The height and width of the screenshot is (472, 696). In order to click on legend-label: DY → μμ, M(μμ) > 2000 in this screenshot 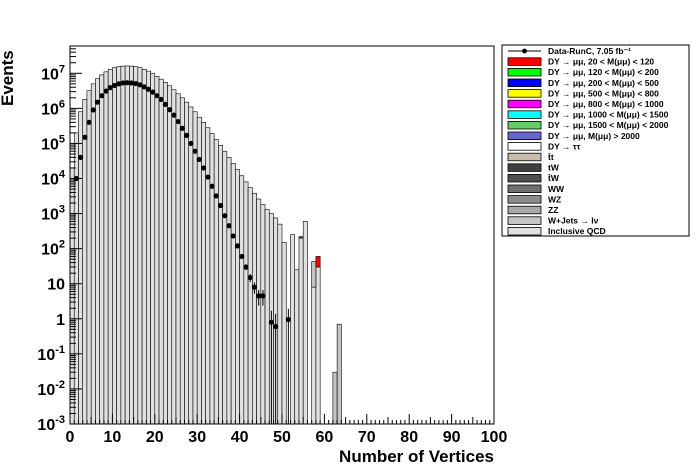, I will do `click(594, 136)`.